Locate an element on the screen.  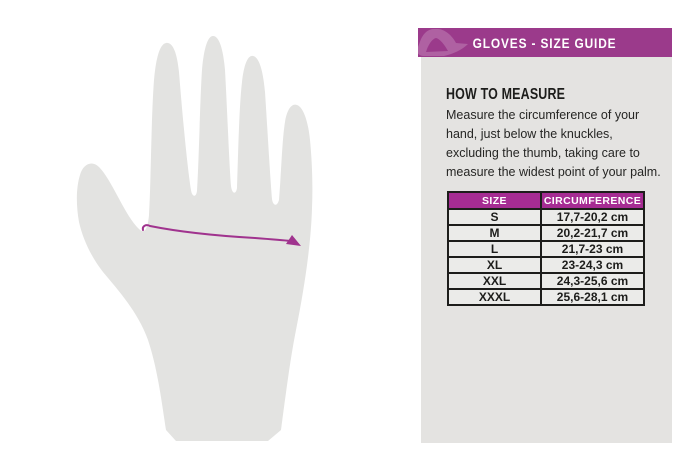
size-guide-banner: GLOVES - SIZE GUIDE is located at coordinates (544, 42).